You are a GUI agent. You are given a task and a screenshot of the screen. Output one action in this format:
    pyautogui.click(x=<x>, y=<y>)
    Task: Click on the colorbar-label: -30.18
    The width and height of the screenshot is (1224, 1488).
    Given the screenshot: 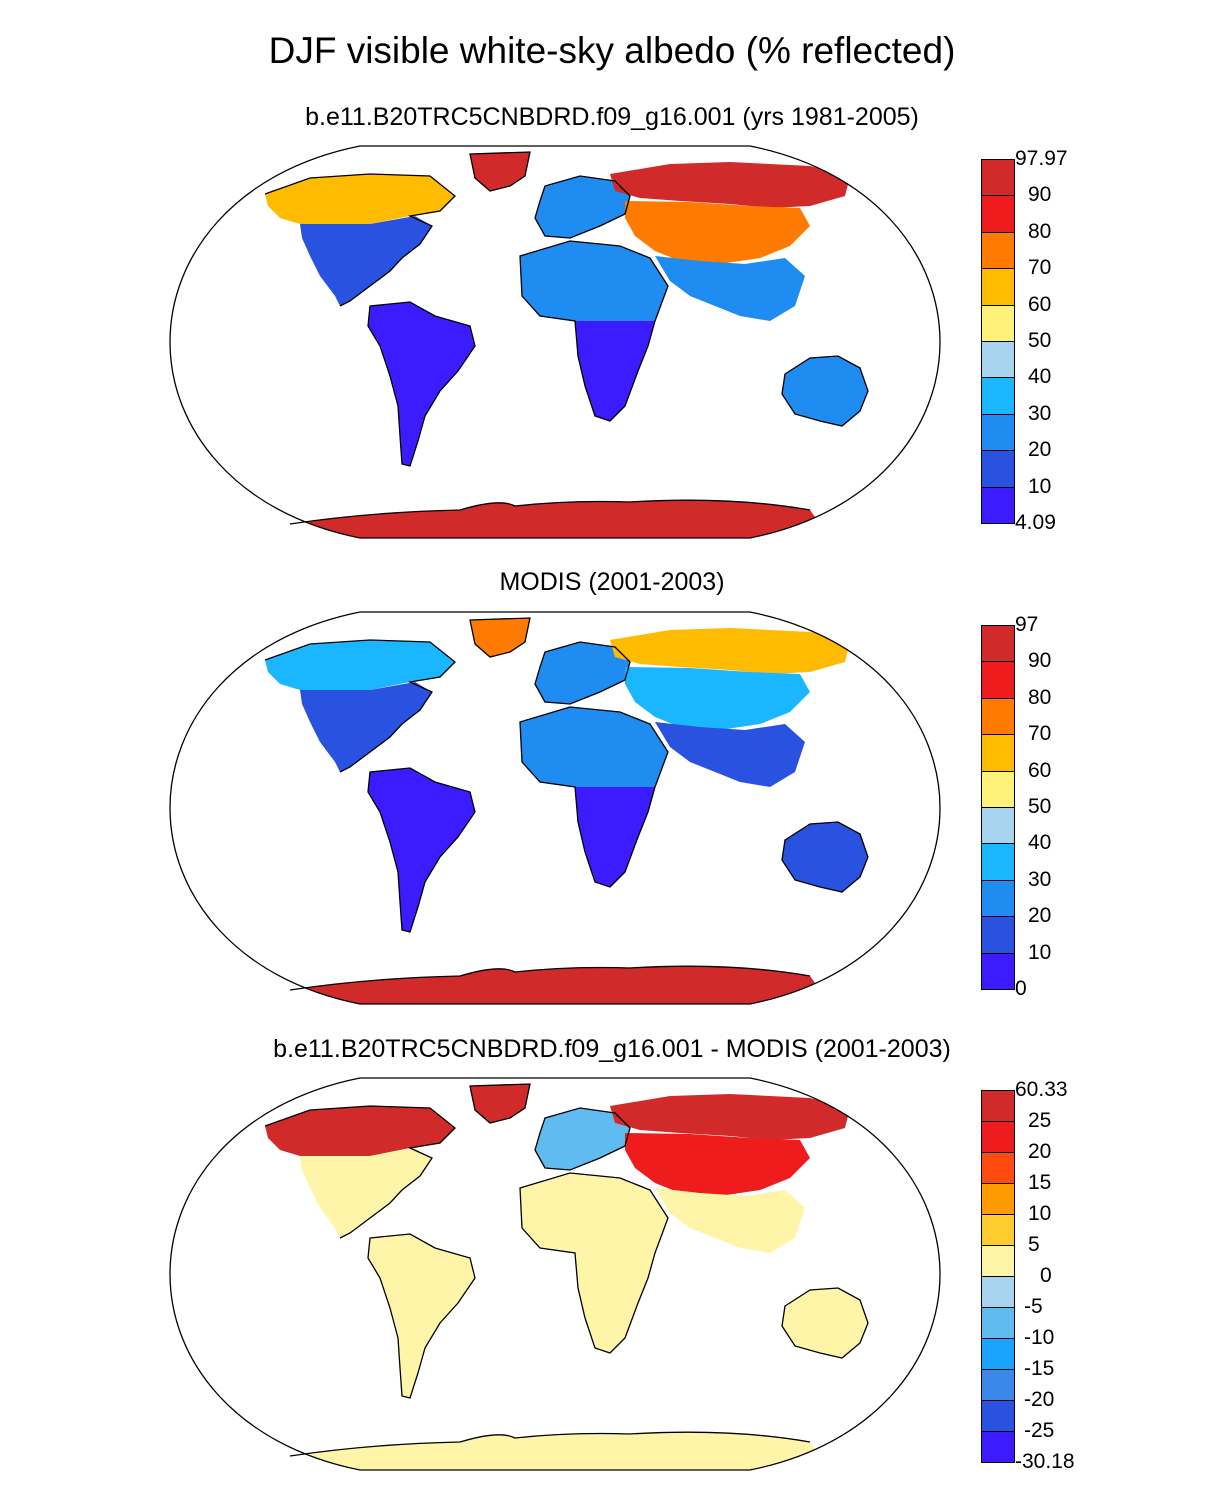 What is the action you would take?
    pyautogui.click(x=1045, y=1461)
    